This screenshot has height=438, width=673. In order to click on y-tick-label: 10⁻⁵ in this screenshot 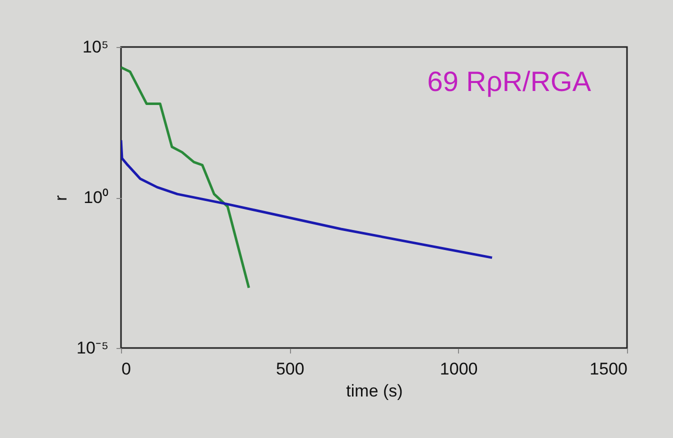, I will do `click(92, 348)`.